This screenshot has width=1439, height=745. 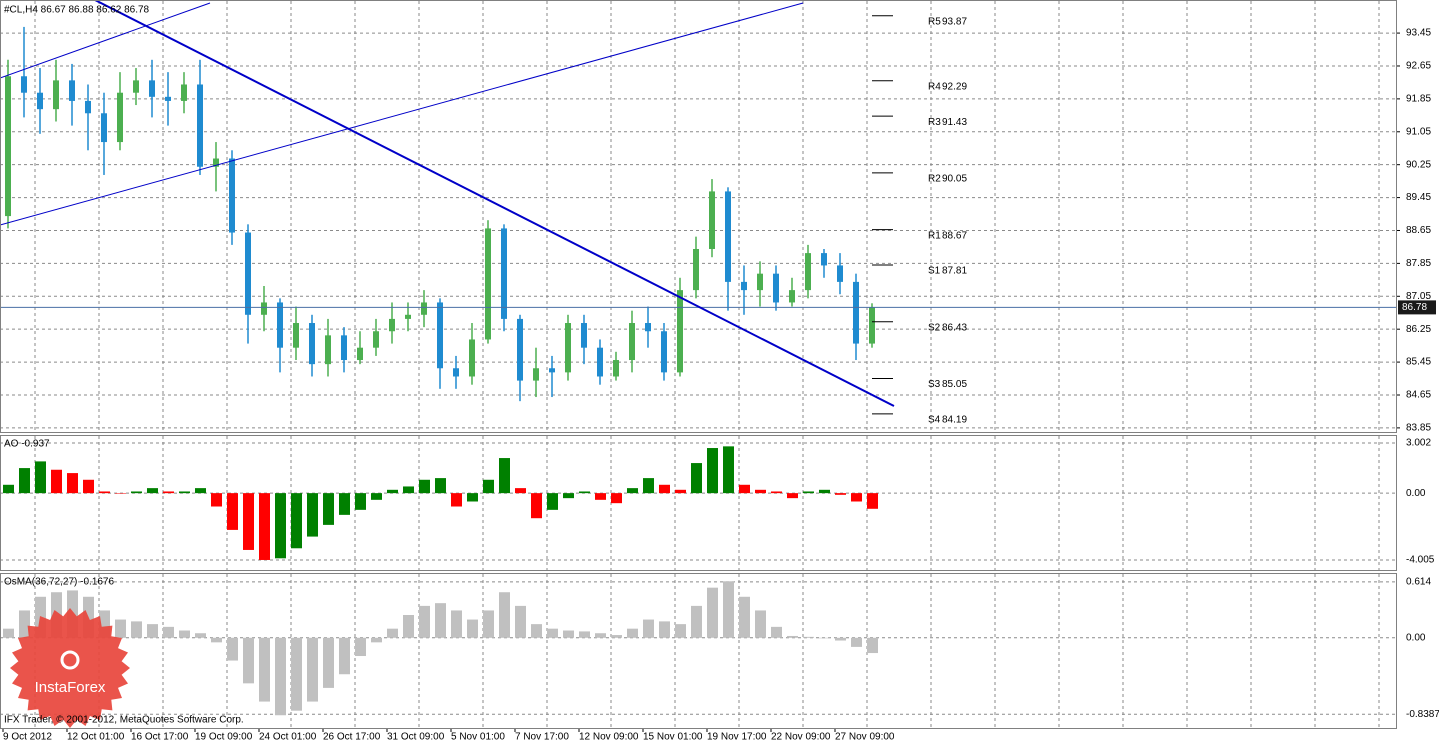 What do you see at coordinates (27, 444) in the screenshot?
I see `indicator-title: AO -0.937` at bounding box center [27, 444].